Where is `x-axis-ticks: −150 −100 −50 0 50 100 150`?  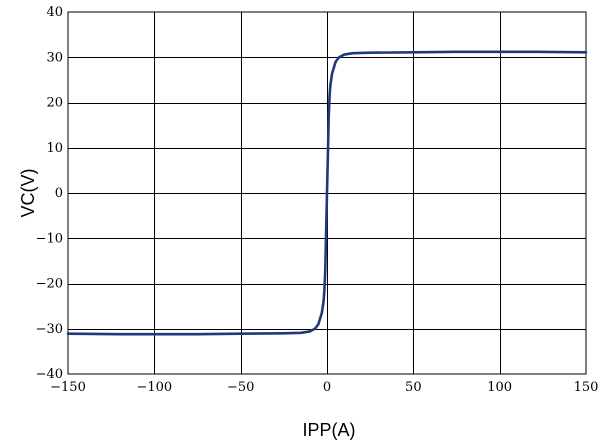 x-axis-ticks: −150 −100 −50 0 50 100 150 is located at coordinates (324, 387).